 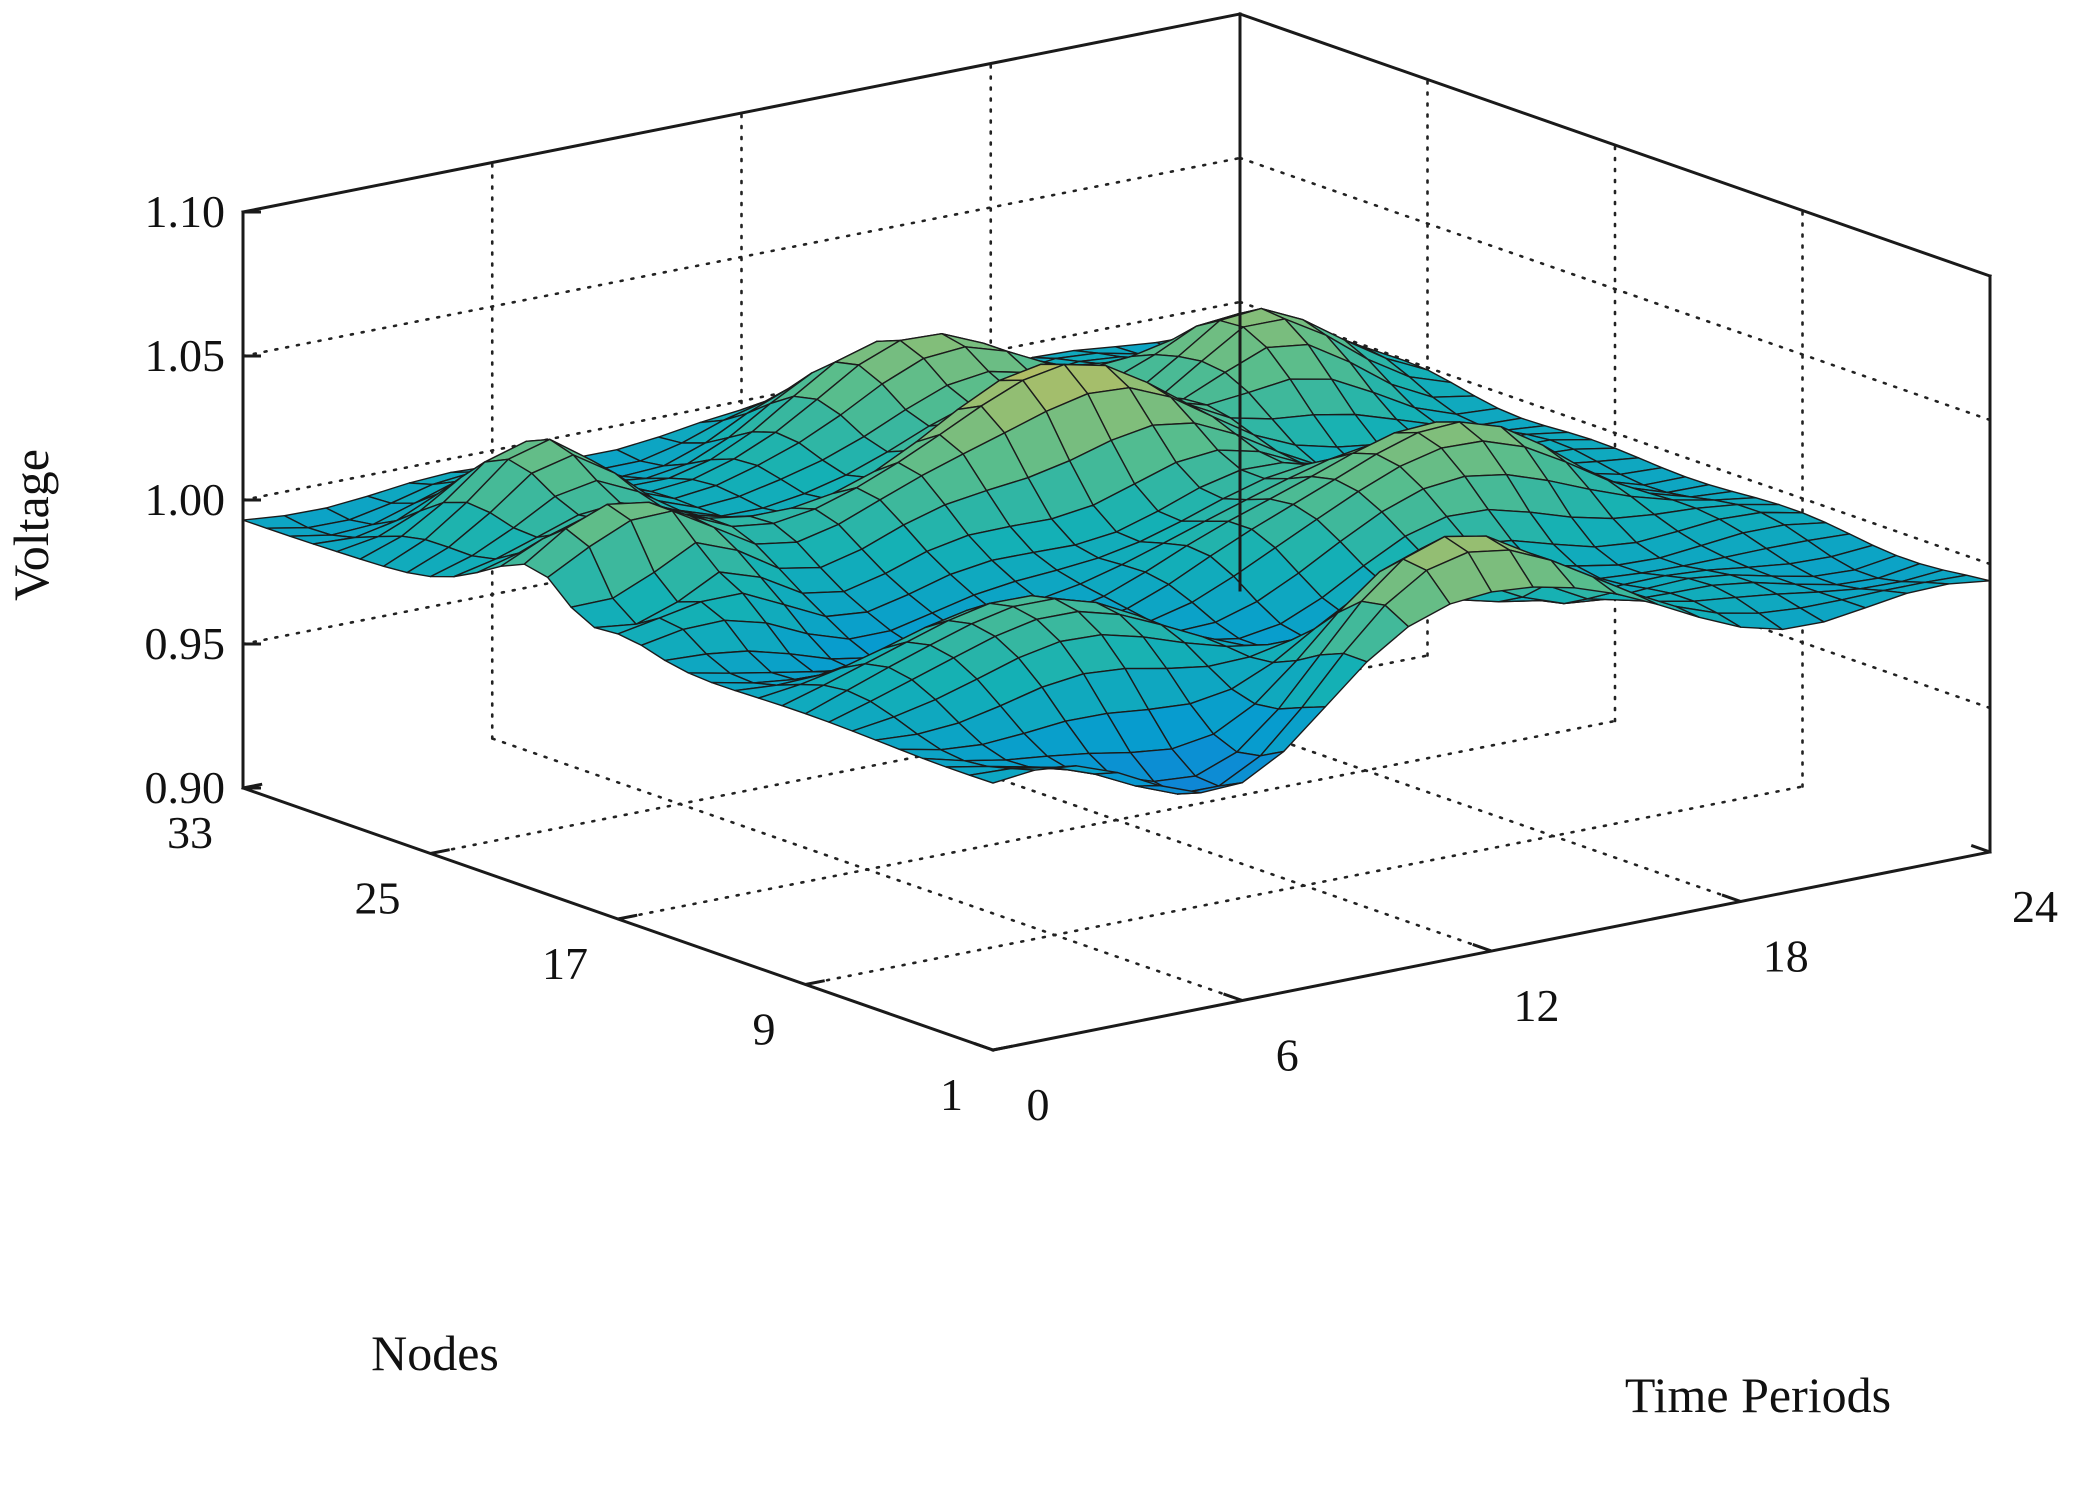 What do you see at coordinates (1537, 1005) in the screenshot?
I see `x-tick-label: 12` at bounding box center [1537, 1005].